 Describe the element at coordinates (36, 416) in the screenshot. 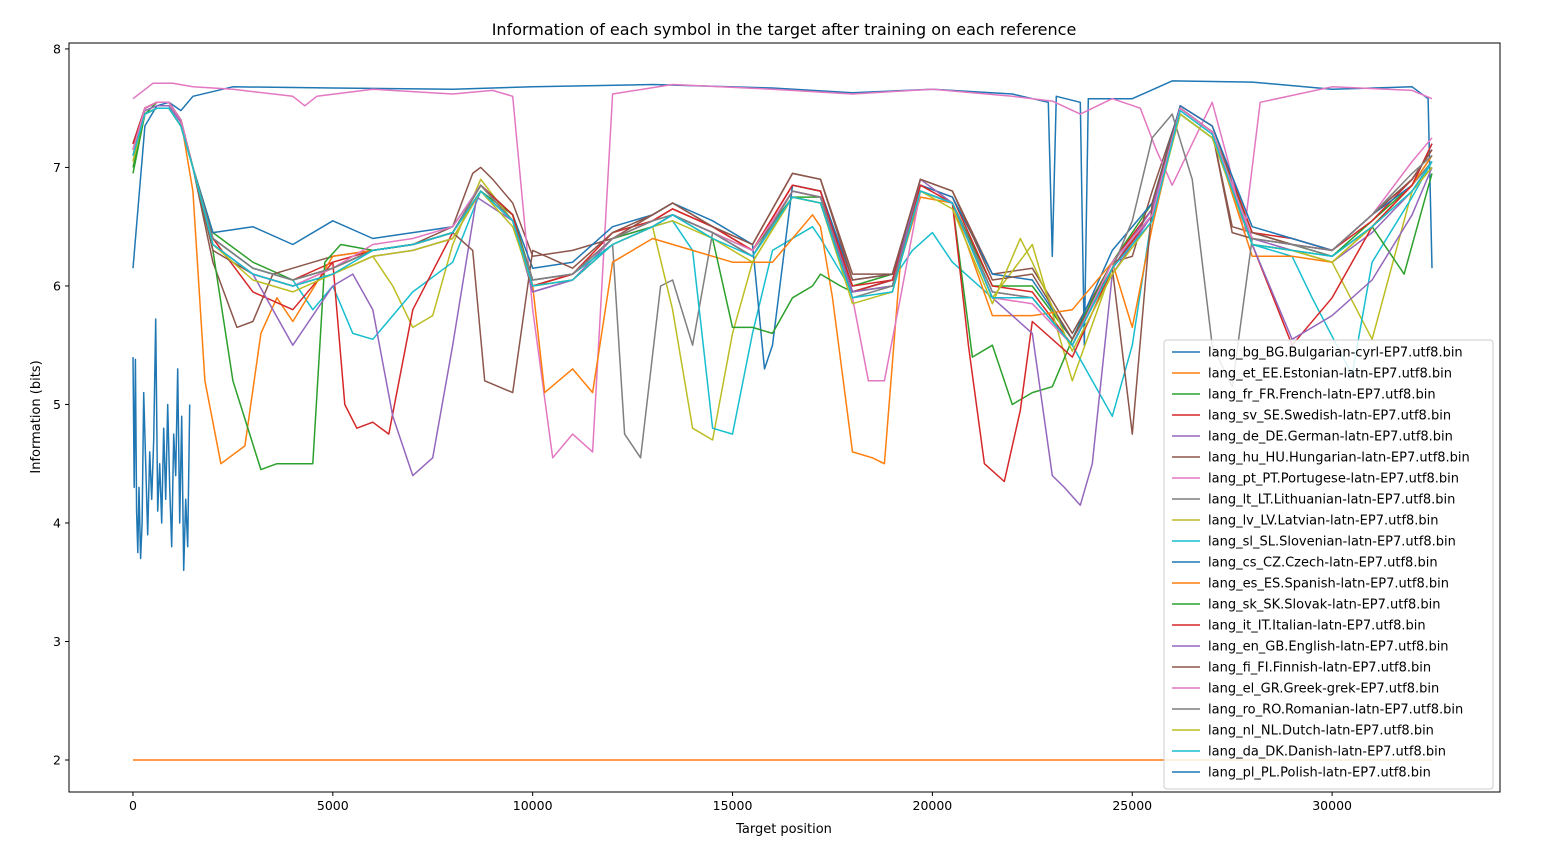

I see `y-axis-label: Information (bits)` at that location.